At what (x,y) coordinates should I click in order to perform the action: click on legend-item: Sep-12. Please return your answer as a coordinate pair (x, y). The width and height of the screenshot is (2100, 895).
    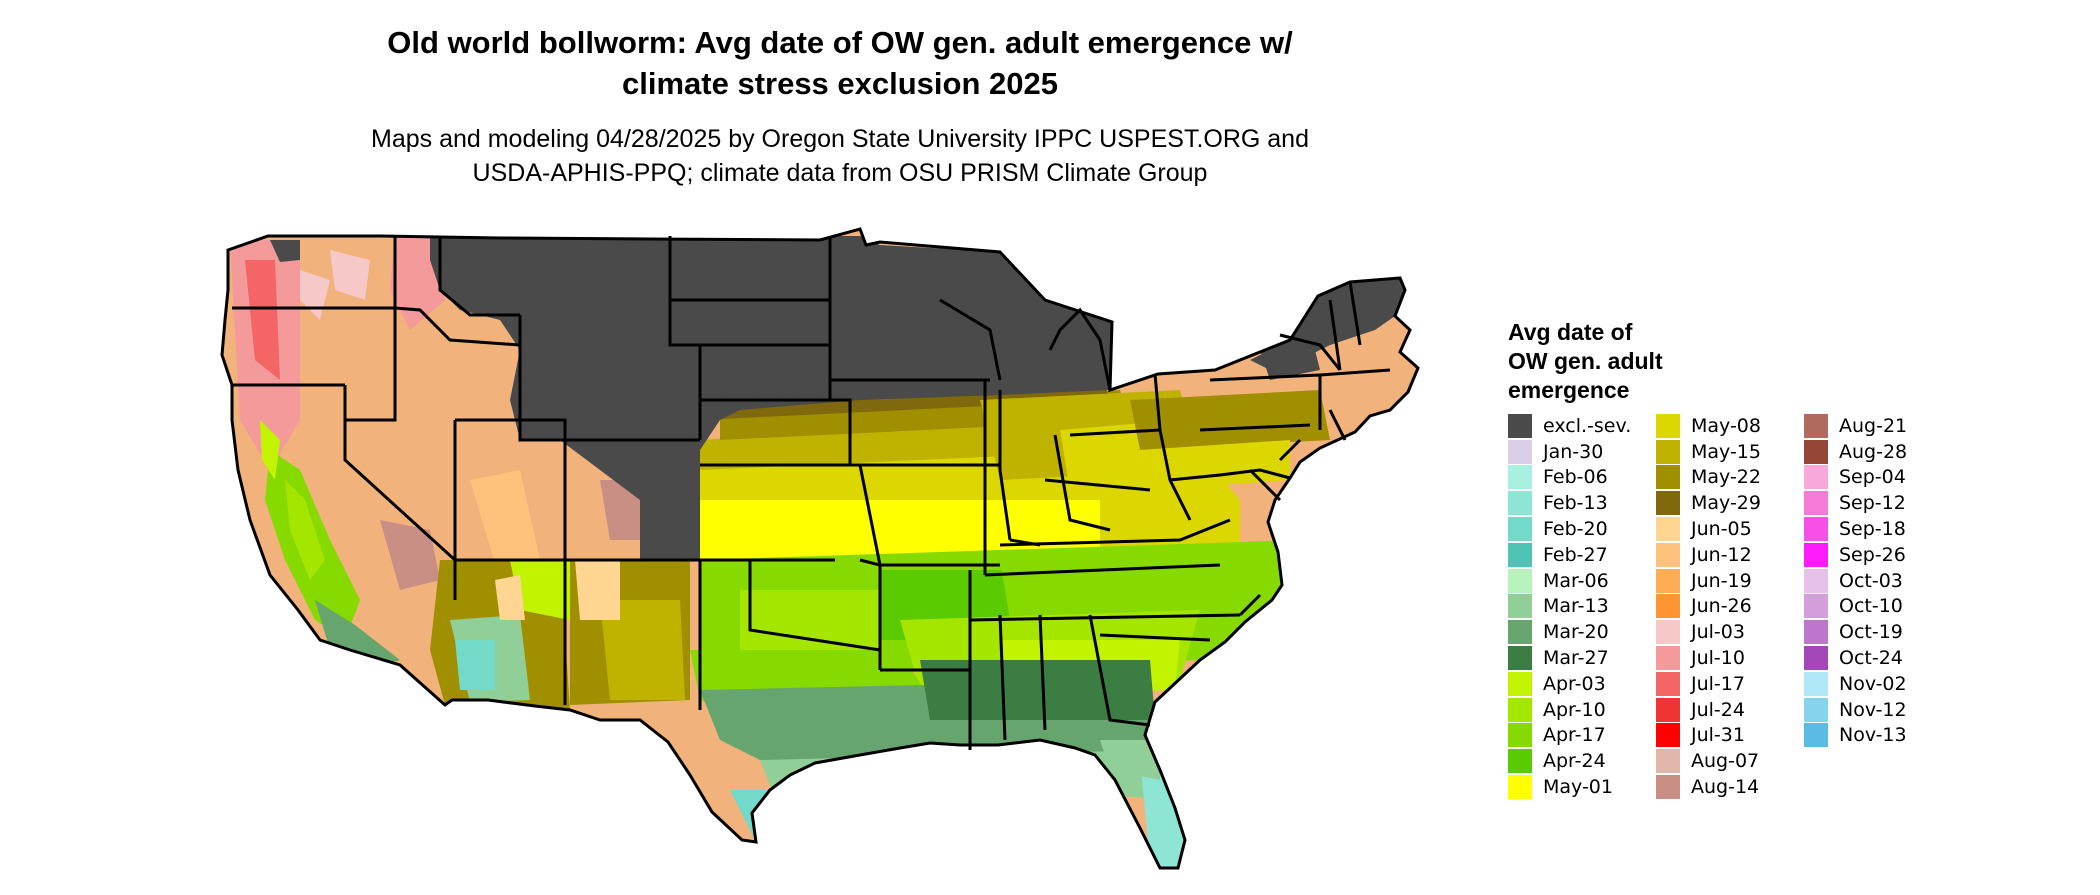
    Looking at the image, I should click on (1878, 503).